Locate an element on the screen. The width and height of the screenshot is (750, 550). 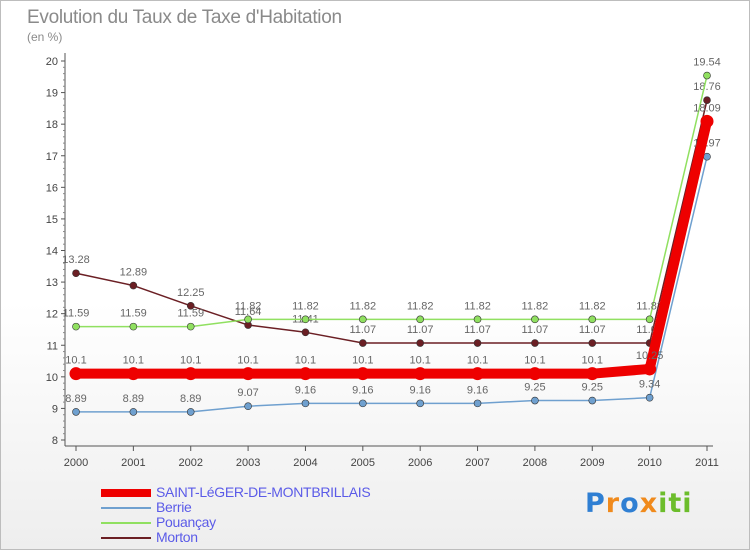
data-label-berrie-2007: 9.16 is located at coordinates (477, 390).